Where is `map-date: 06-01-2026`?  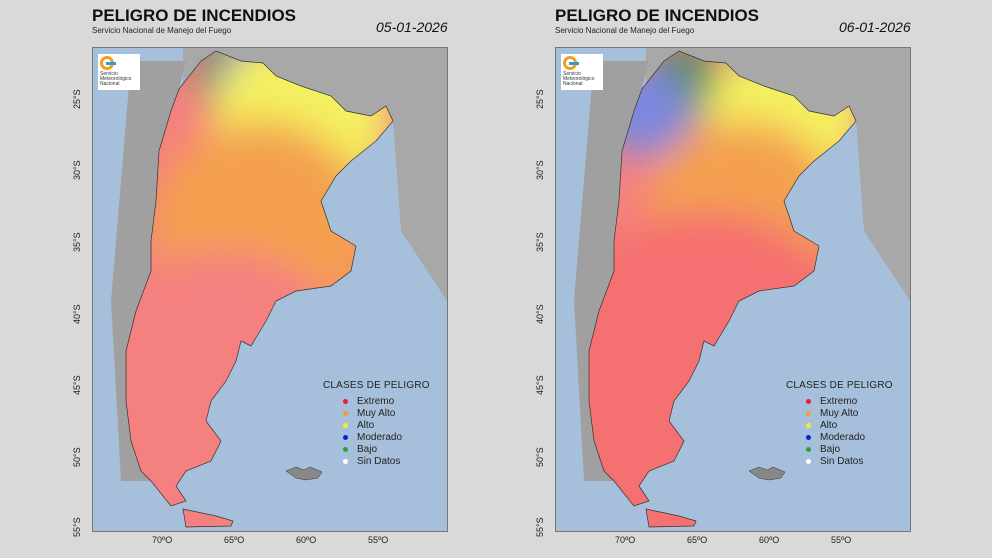
map-date: 06-01-2026 is located at coordinates (875, 27).